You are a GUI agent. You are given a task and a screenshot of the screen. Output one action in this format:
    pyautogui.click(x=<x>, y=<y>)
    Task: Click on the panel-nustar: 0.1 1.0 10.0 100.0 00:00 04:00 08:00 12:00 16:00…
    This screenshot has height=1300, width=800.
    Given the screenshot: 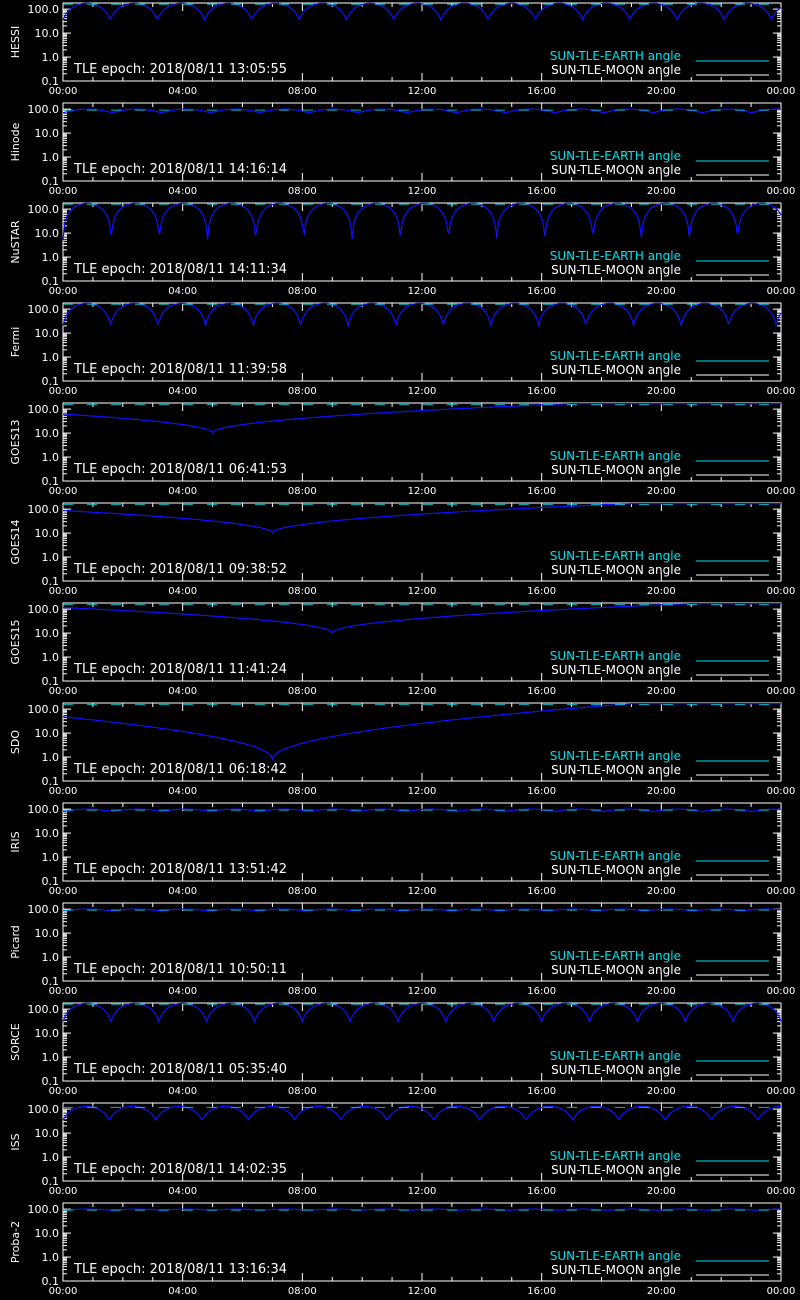 What is the action you would take?
    pyautogui.click(x=402, y=249)
    